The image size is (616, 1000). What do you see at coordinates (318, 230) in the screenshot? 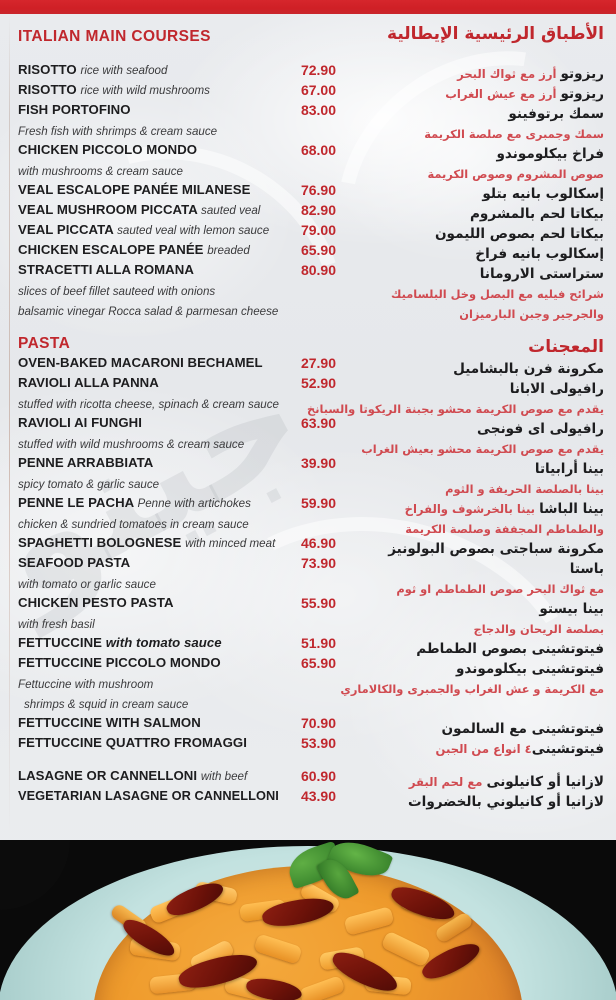
I see `item-price: 79.00` at bounding box center [318, 230].